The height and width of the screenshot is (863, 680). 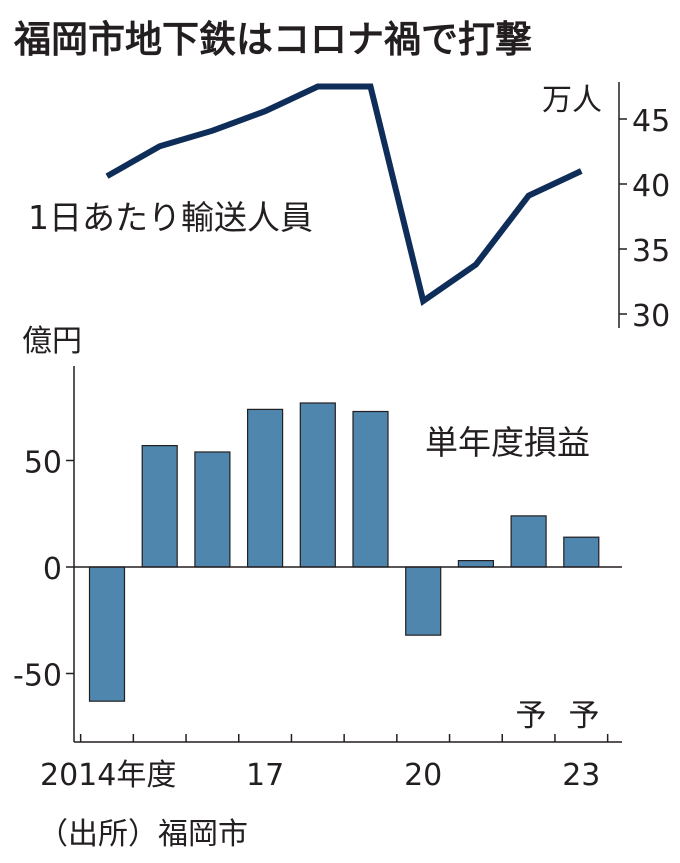 I want to click on ridership-y-tick-label: 30, so click(x=651, y=316).